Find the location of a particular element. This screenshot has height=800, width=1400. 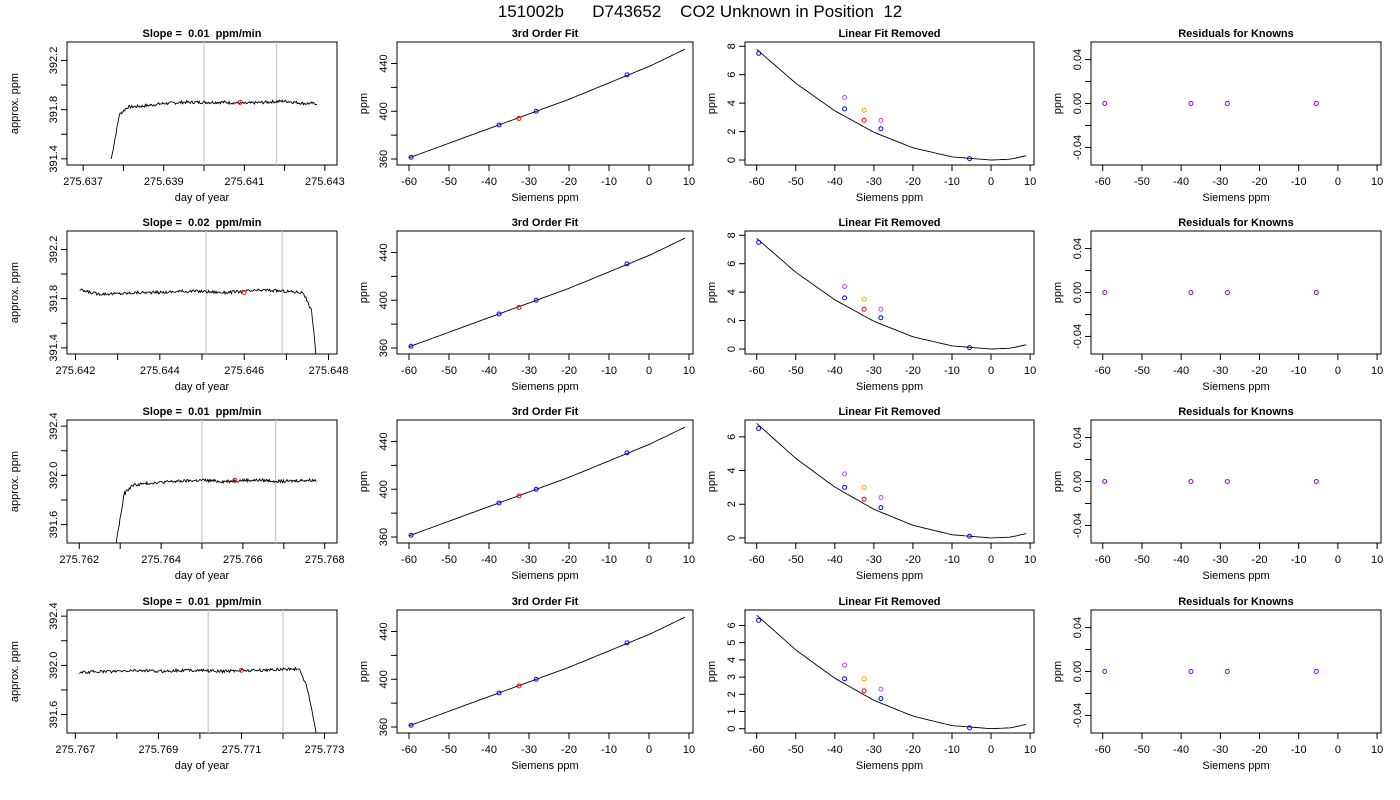

x-tick-label: 10 is located at coordinates (1377, 371).